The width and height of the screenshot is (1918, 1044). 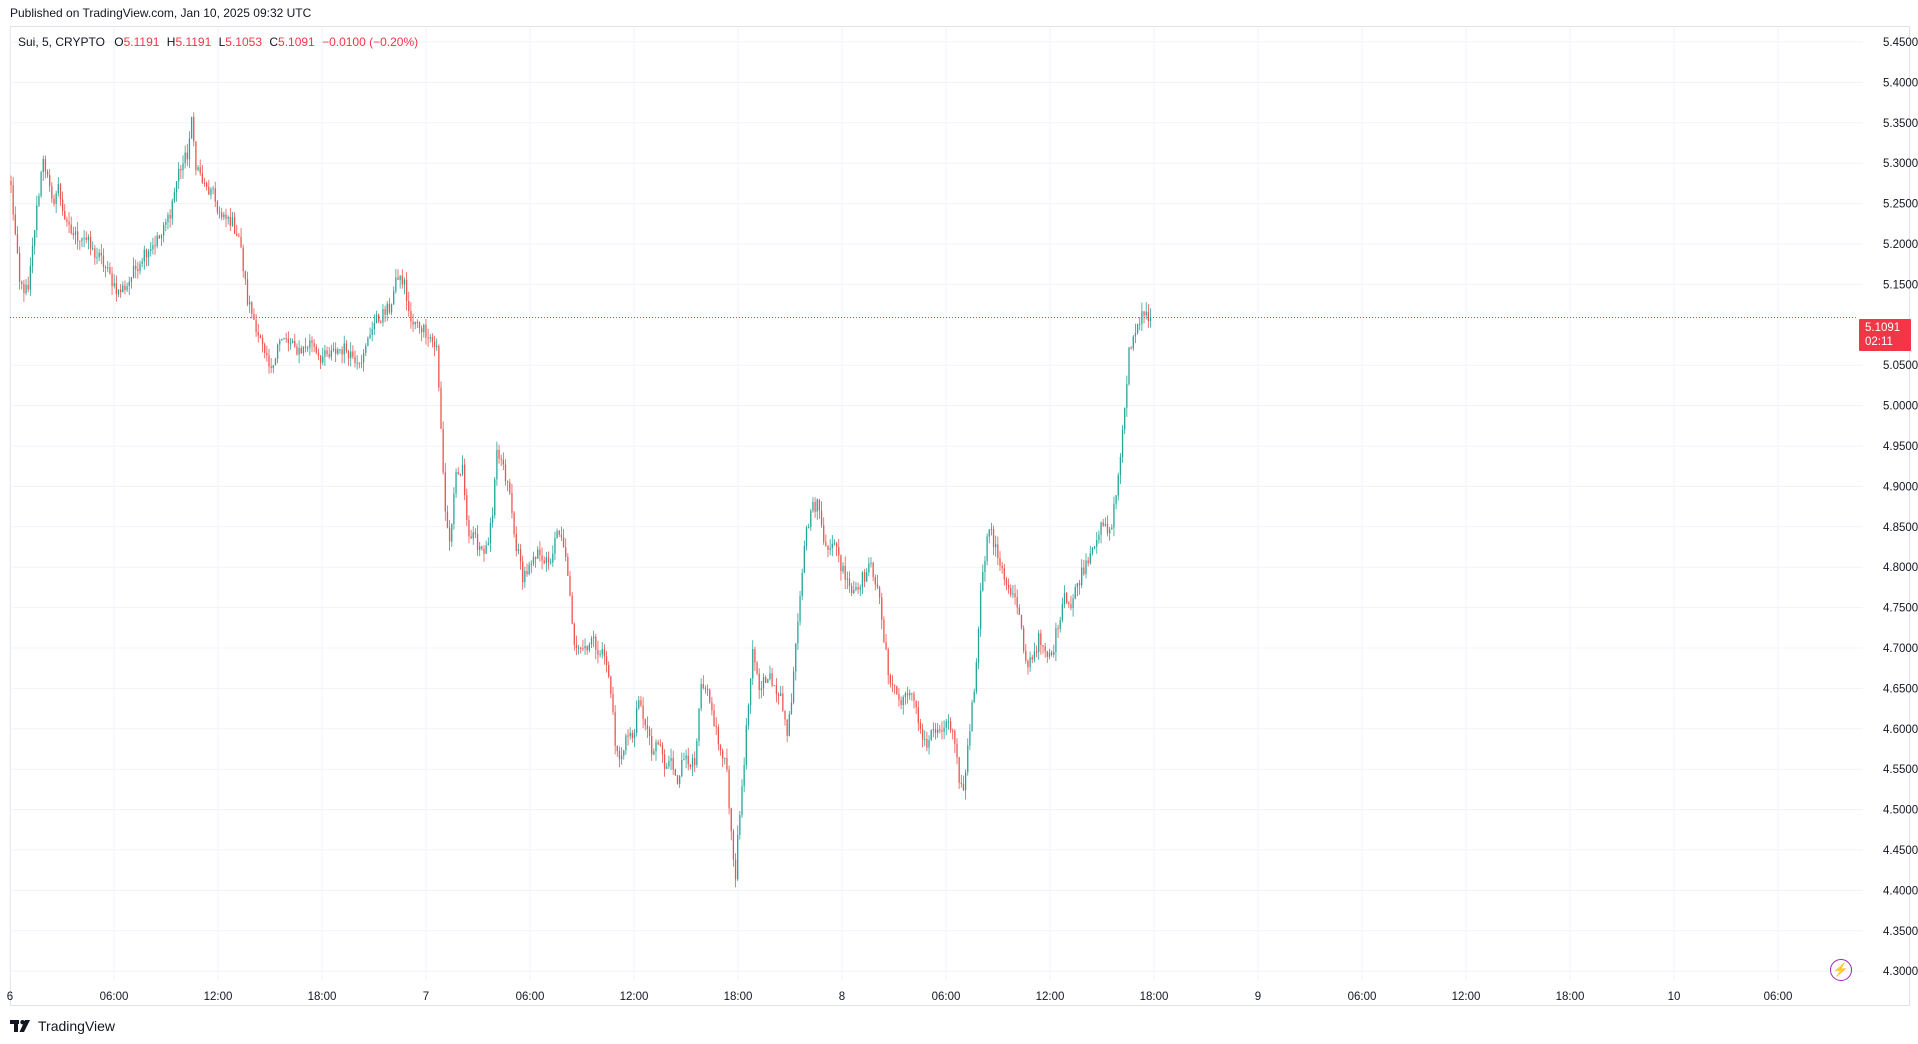 What do you see at coordinates (62, 1026) in the screenshot?
I see `tradingview-logo: TradingView` at bounding box center [62, 1026].